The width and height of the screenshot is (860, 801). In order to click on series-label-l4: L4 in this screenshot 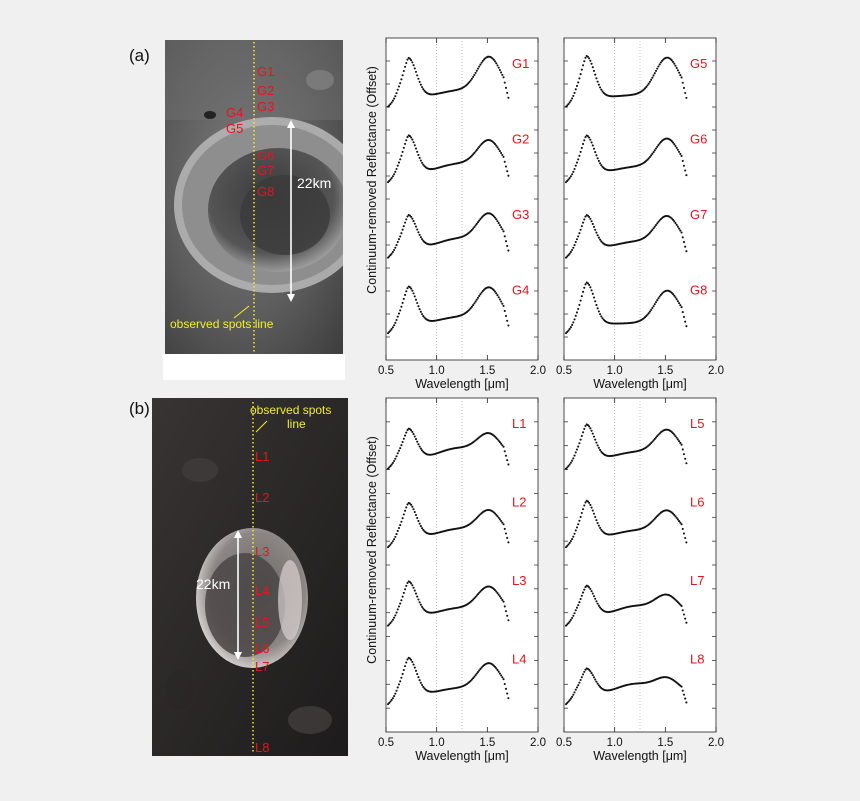, I will do `click(519, 659)`.